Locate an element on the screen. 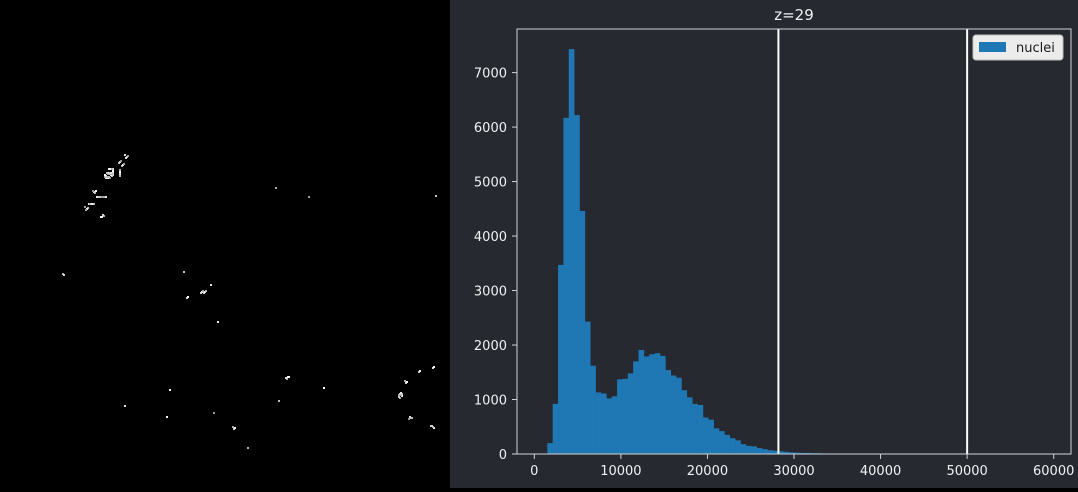 The height and width of the screenshot is (492, 1078). x-tick-label: 0 is located at coordinates (534, 471).